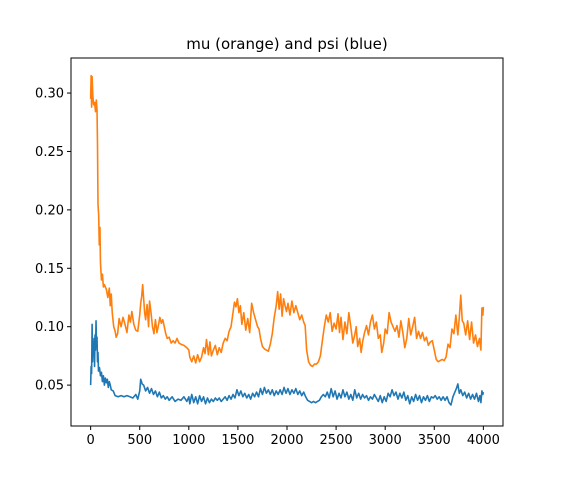 The height and width of the screenshot is (484, 561). Describe the element at coordinates (434, 440) in the screenshot. I see `x-tick-label: 3500` at that location.